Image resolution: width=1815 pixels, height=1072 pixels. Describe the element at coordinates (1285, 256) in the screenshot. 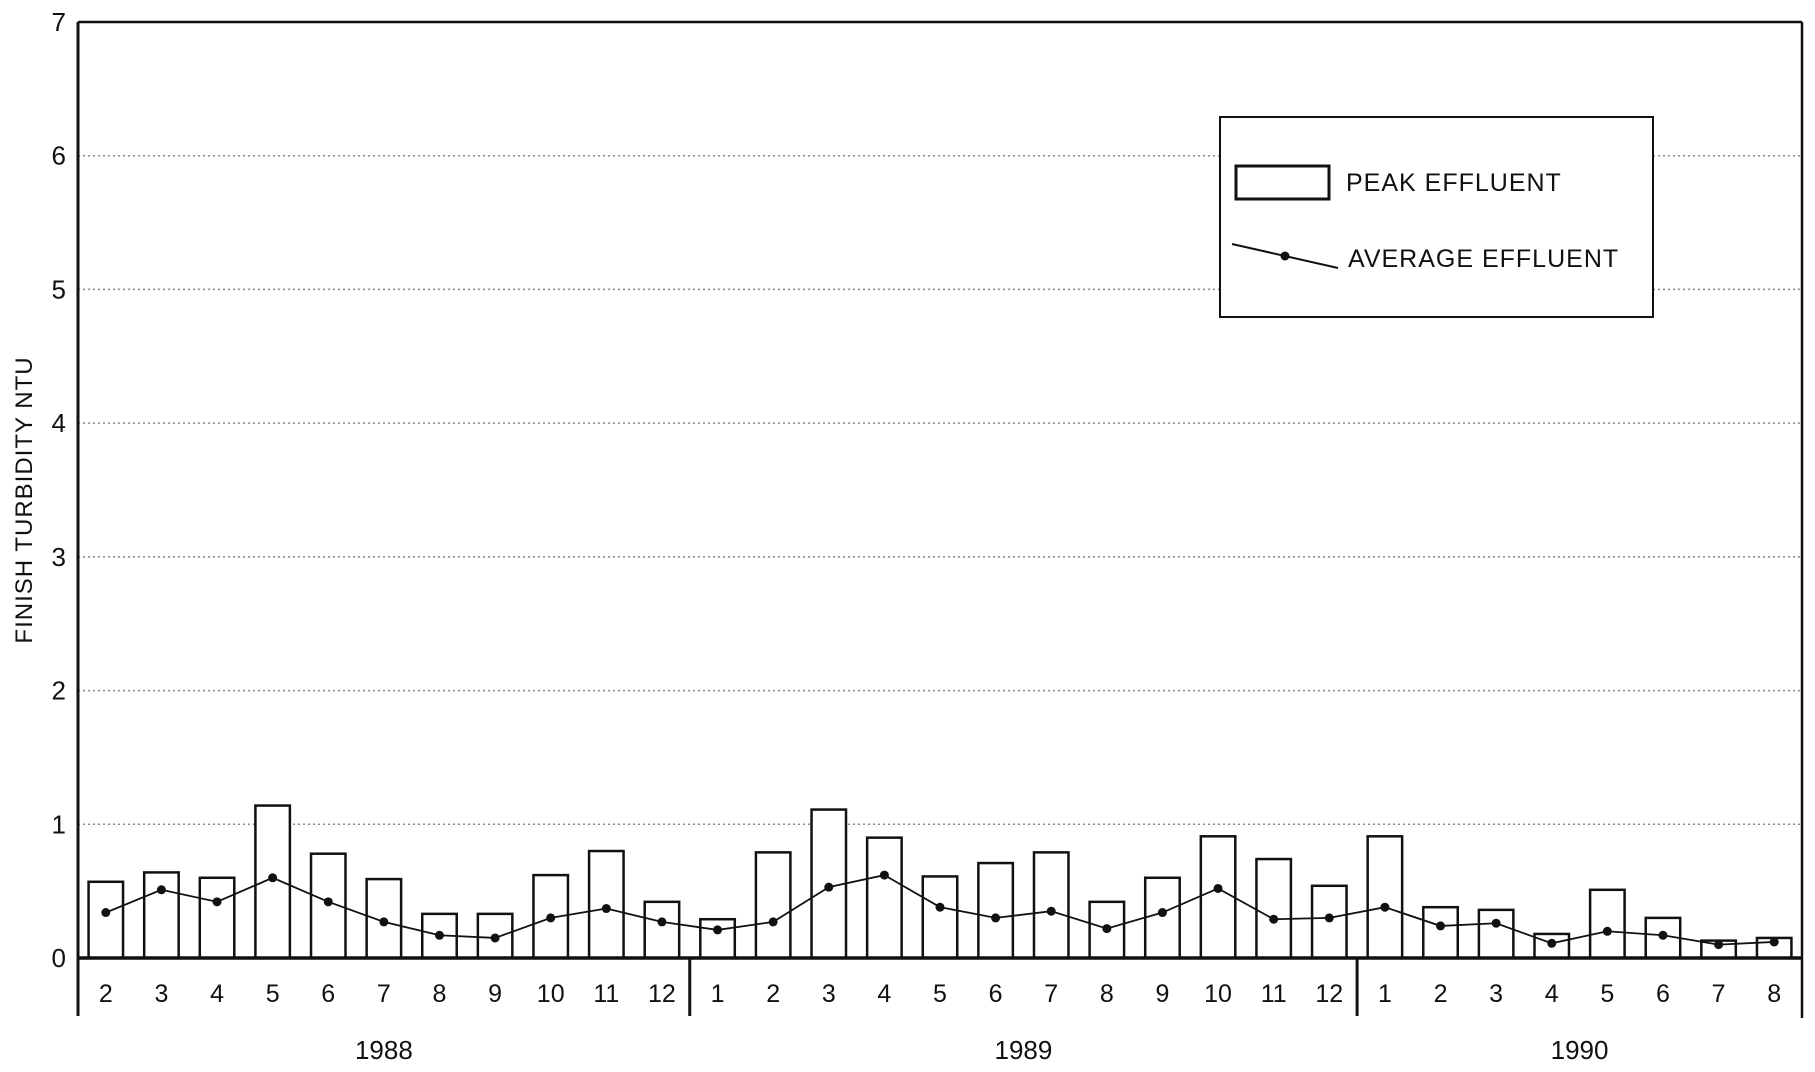

I see `legend-line-marker` at that location.